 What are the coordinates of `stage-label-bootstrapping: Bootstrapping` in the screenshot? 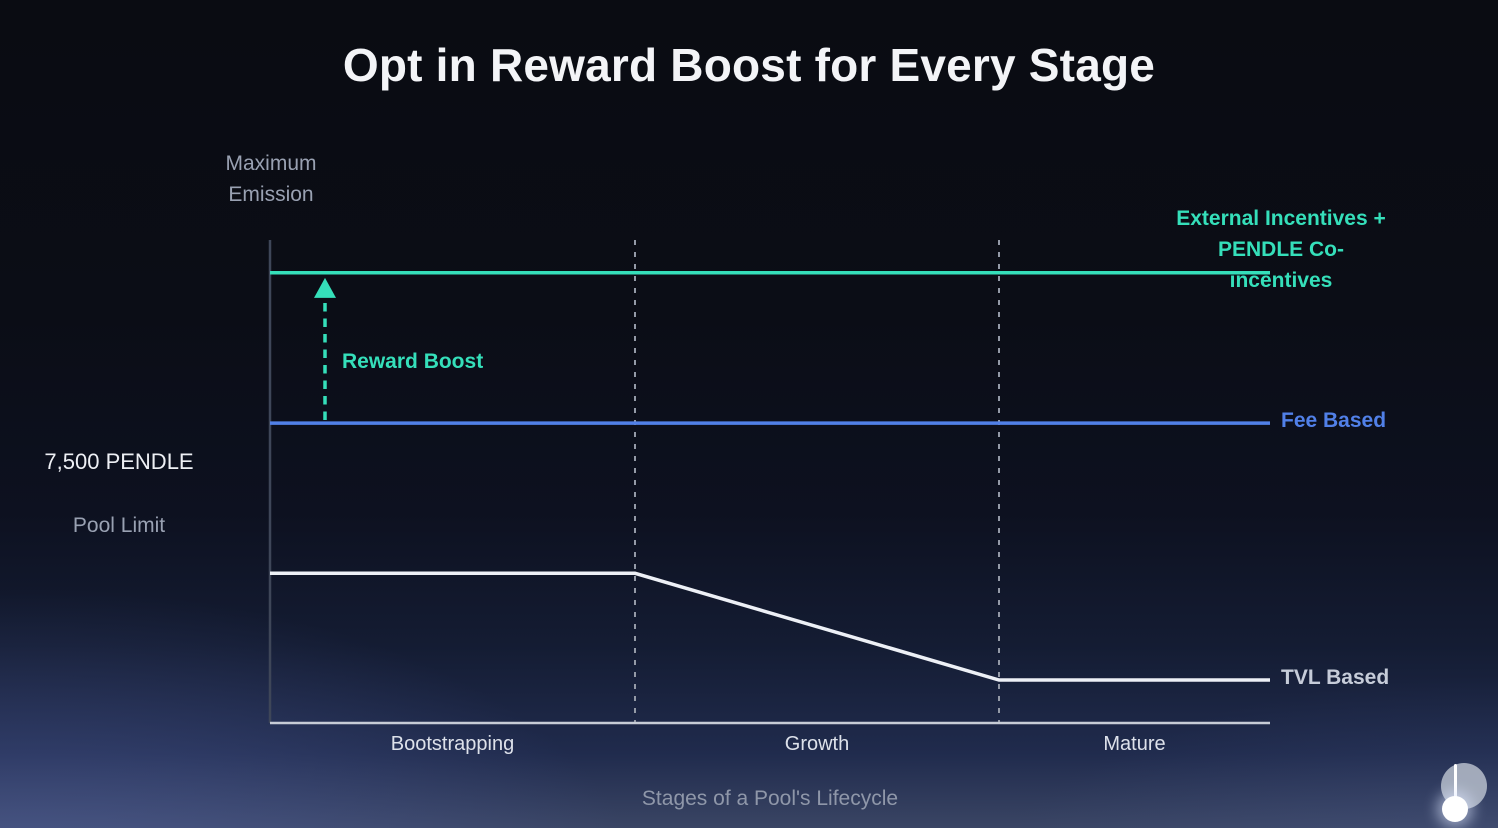 It's located at (452, 744).